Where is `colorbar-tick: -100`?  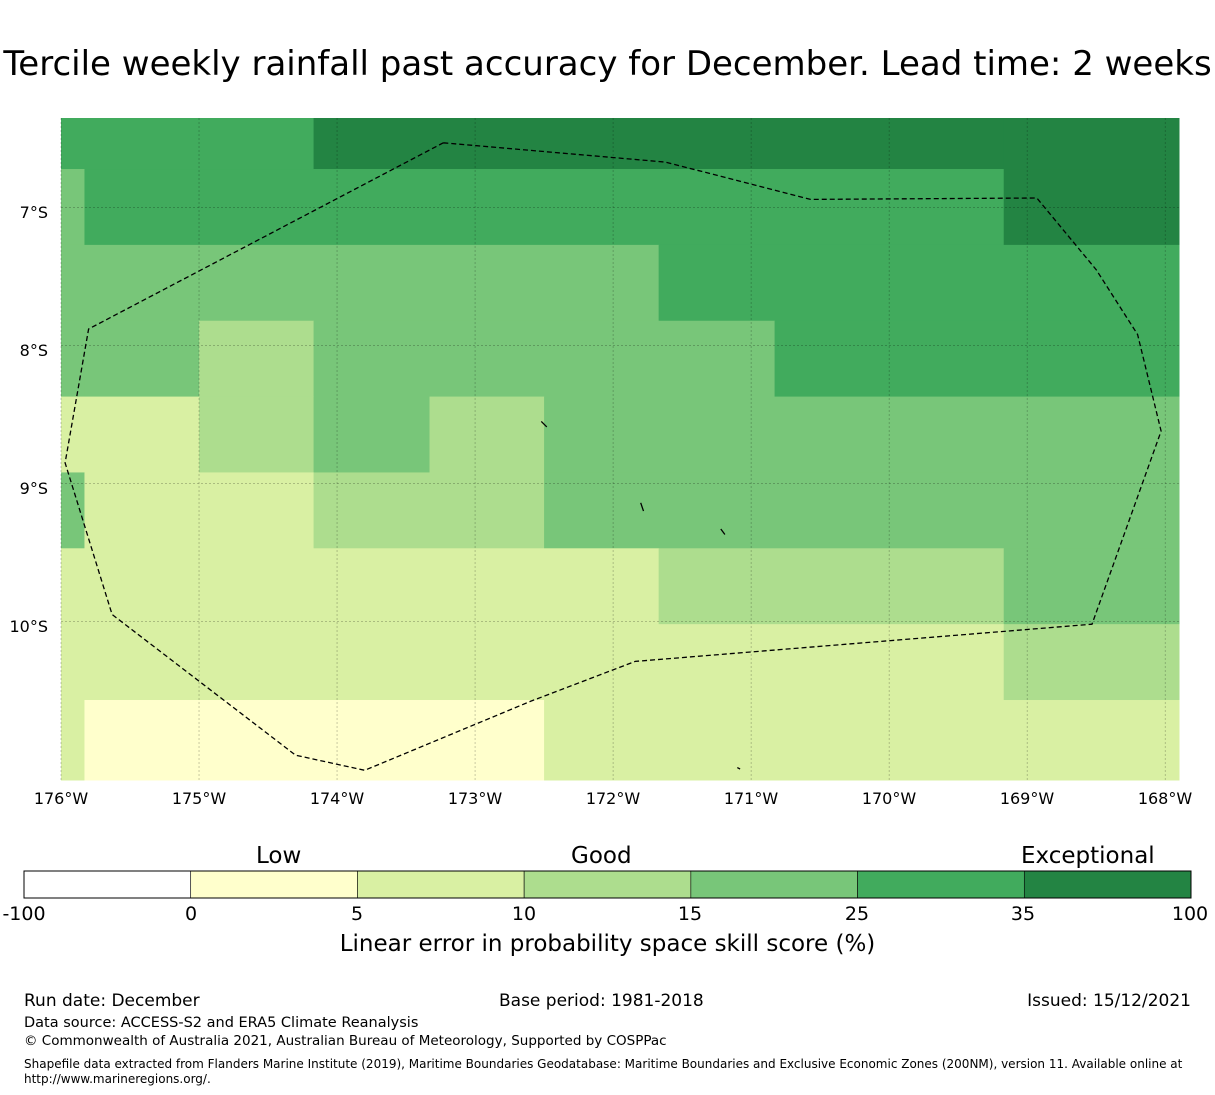 colorbar-tick: -100 is located at coordinates (24, 914).